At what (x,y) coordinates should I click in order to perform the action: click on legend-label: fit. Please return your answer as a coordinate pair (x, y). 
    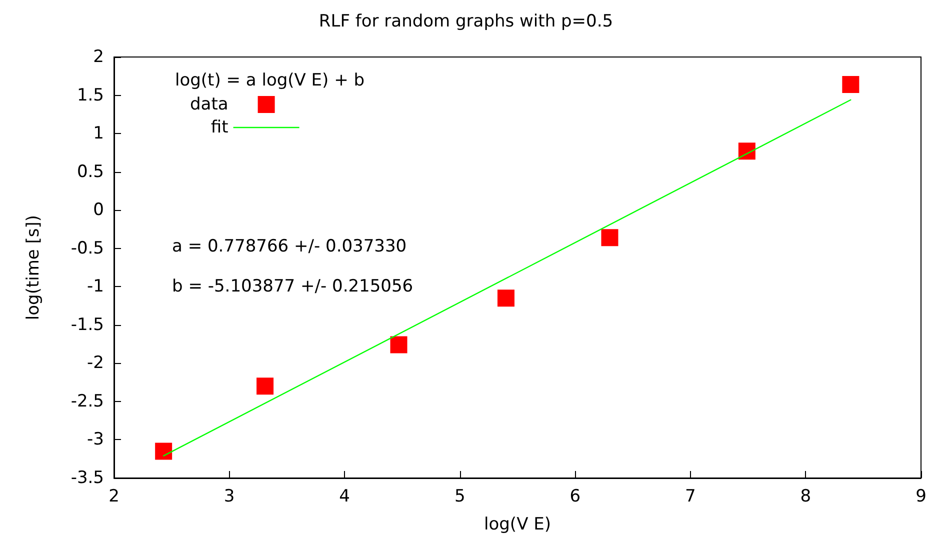
    Looking at the image, I should click on (219, 128).